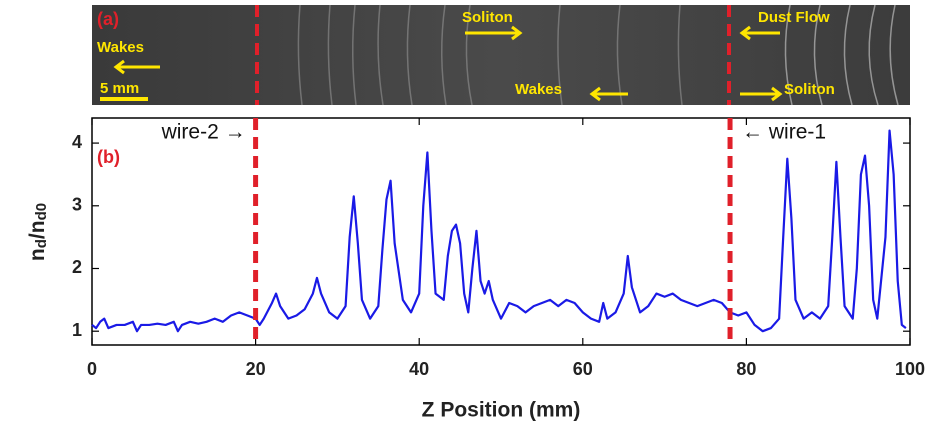 The height and width of the screenshot is (430, 929). I want to click on wire-label: ← wire-1, so click(784, 132).